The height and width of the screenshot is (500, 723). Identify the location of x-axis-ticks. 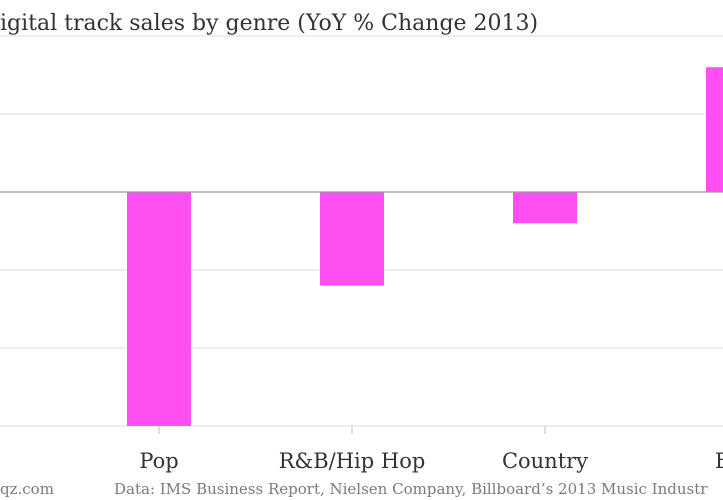
(352, 430).